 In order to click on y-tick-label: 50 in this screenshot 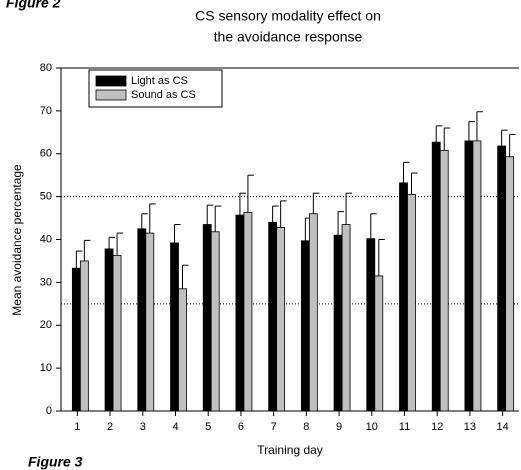, I will do `click(46, 197)`.